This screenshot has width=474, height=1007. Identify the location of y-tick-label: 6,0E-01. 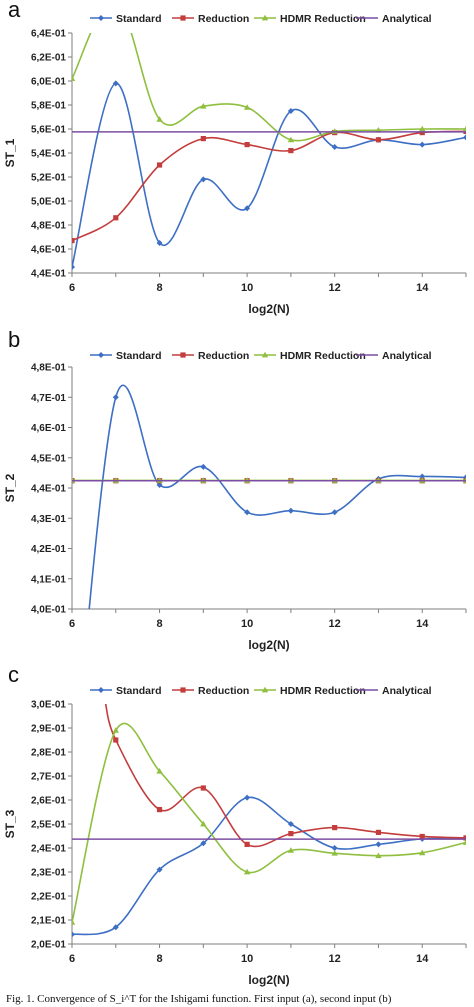
(48, 82).